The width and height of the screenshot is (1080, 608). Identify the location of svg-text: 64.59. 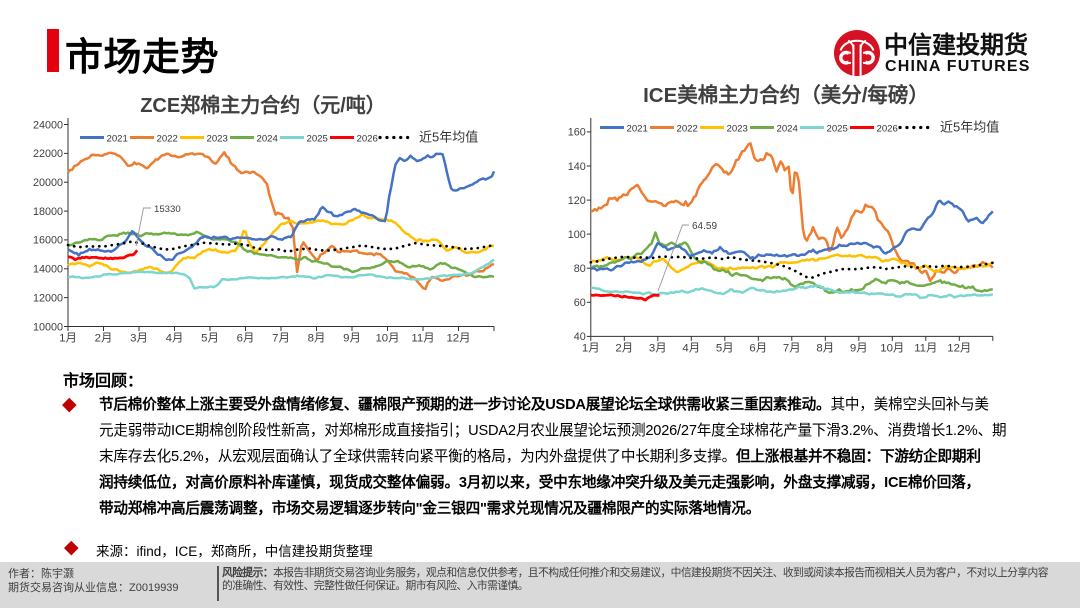
(704, 226).